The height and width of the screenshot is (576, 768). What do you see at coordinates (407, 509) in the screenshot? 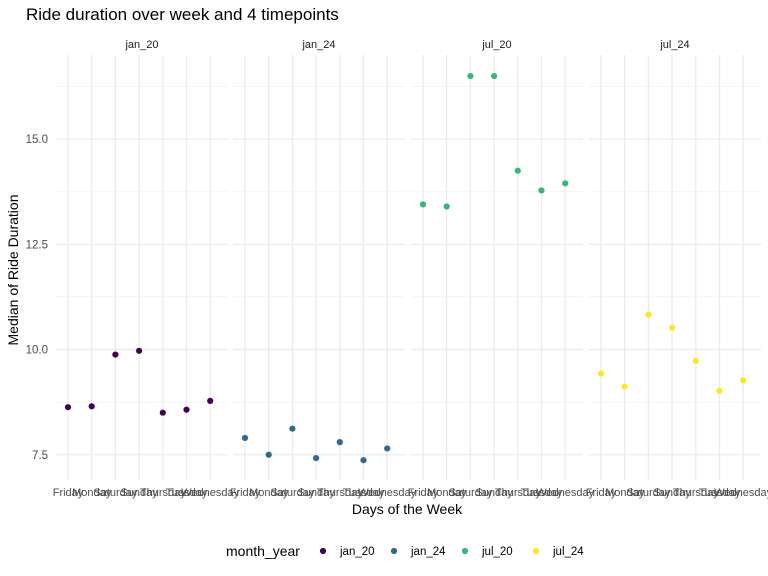
I see `x-axis-label: Days of the Week` at bounding box center [407, 509].